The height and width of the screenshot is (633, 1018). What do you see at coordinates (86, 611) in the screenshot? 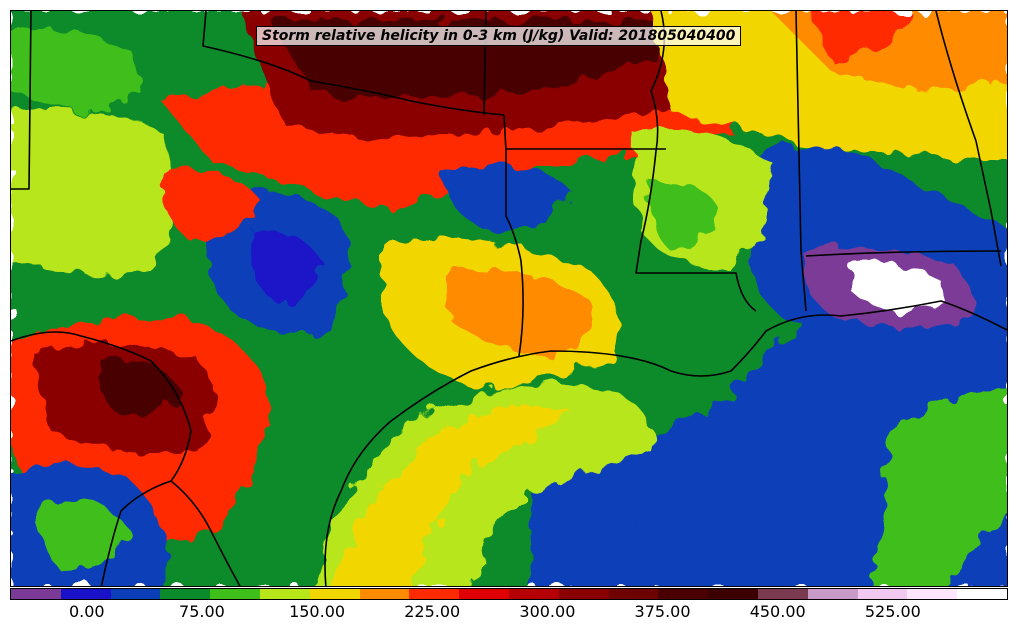
I see `colorbar-tick-label: 0.00` at bounding box center [86, 611].